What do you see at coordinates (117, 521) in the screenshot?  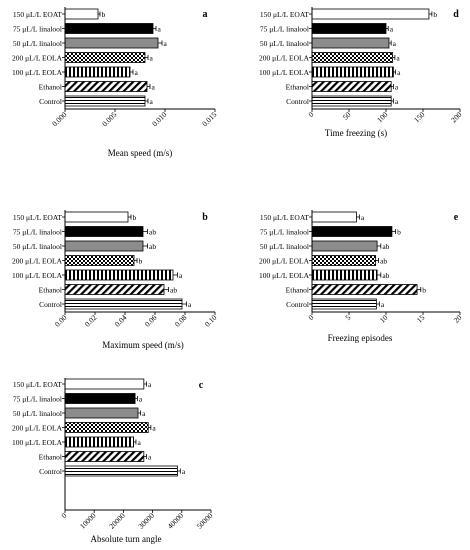 I see `x-tick-label: 20000` at bounding box center [117, 521].